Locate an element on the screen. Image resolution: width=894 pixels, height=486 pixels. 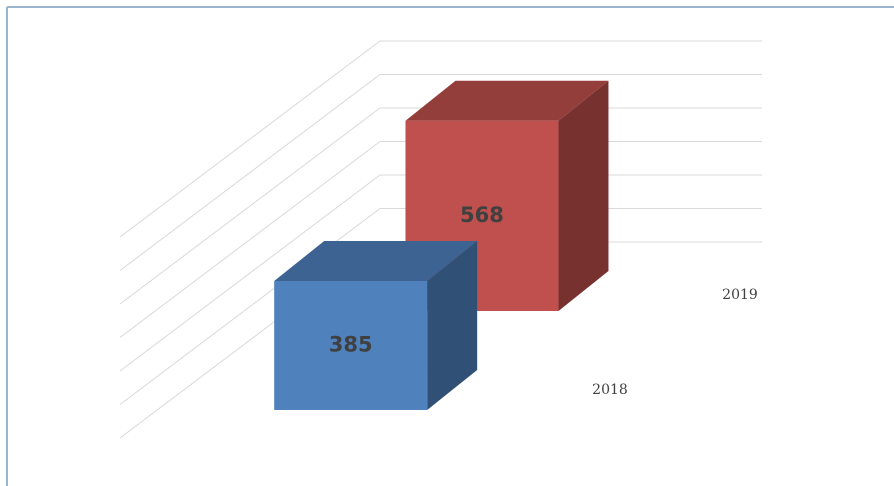
data-label: 385 is located at coordinates (351, 344).